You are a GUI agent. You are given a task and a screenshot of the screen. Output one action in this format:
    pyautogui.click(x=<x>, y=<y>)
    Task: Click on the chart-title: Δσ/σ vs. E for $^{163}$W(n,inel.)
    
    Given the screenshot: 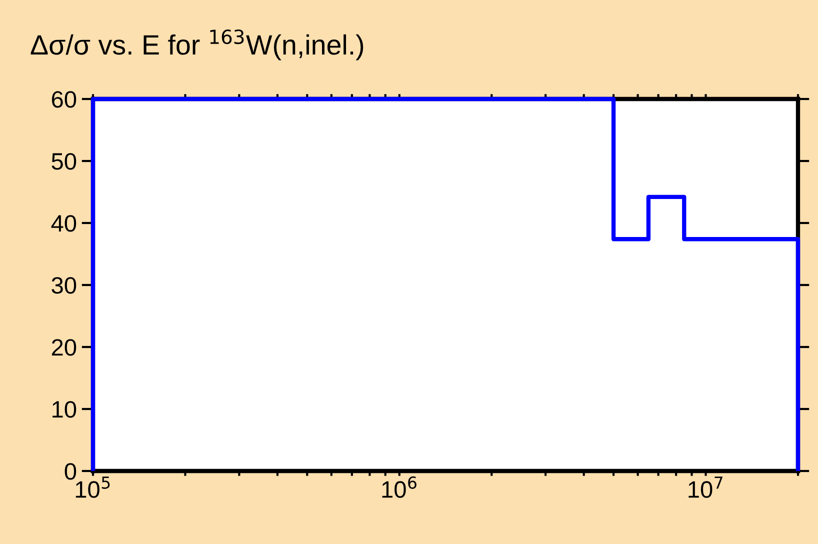 What is the action you would take?
    pyautogui.click(x=197, y=44)
    